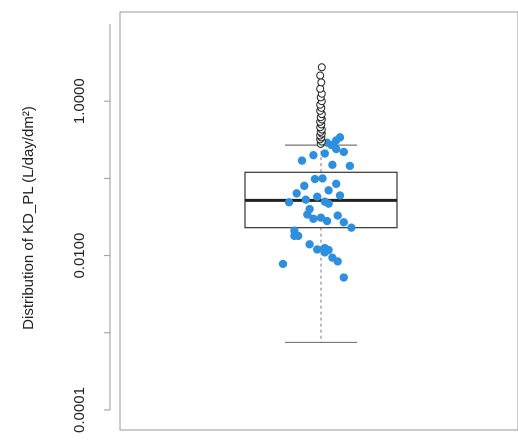  What do you see at coordinates (79, 101) in the screenshot?
I see `y-tick-label: 1.0000` at bounding box center [79, 101].